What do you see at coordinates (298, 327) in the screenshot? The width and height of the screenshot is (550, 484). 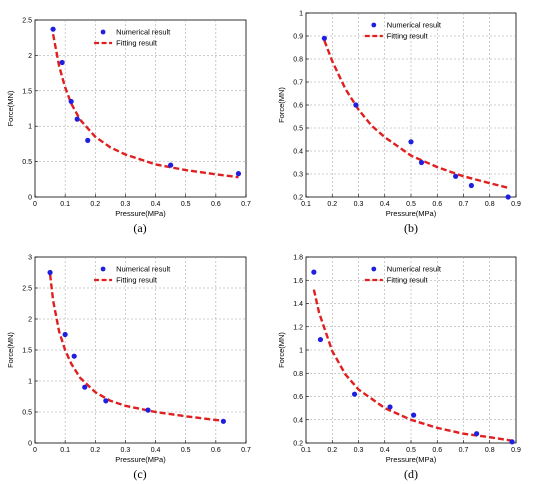 I see `y-tick-label: 1.2` at bounding box center [298, 327].